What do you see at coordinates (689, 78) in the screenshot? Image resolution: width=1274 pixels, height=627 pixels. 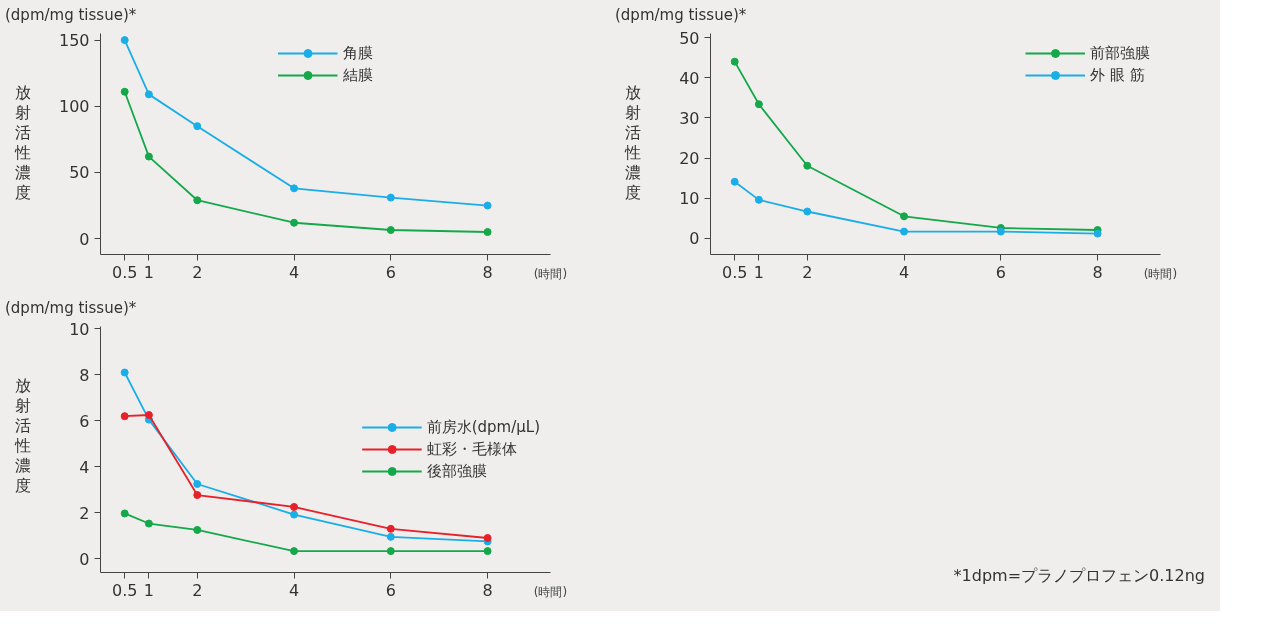 I see `y-tick-label: 40` at bounding box center [689, 78].